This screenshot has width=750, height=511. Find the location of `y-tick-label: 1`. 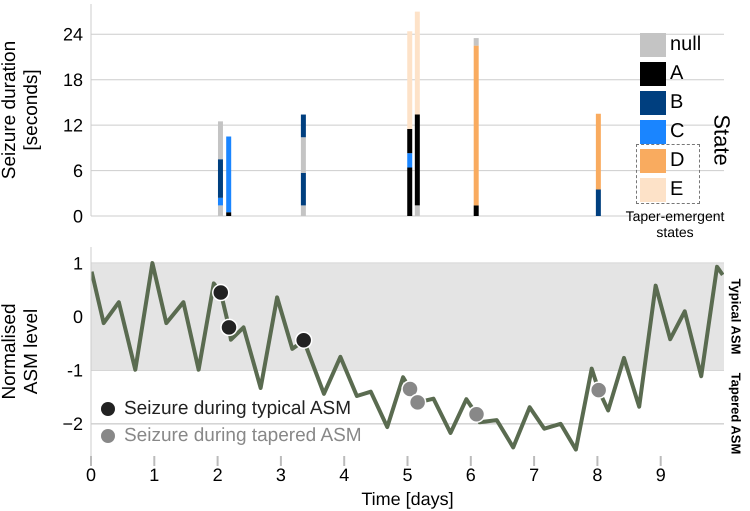

y-tick-label: 1 is located at coordinates (77, 263).